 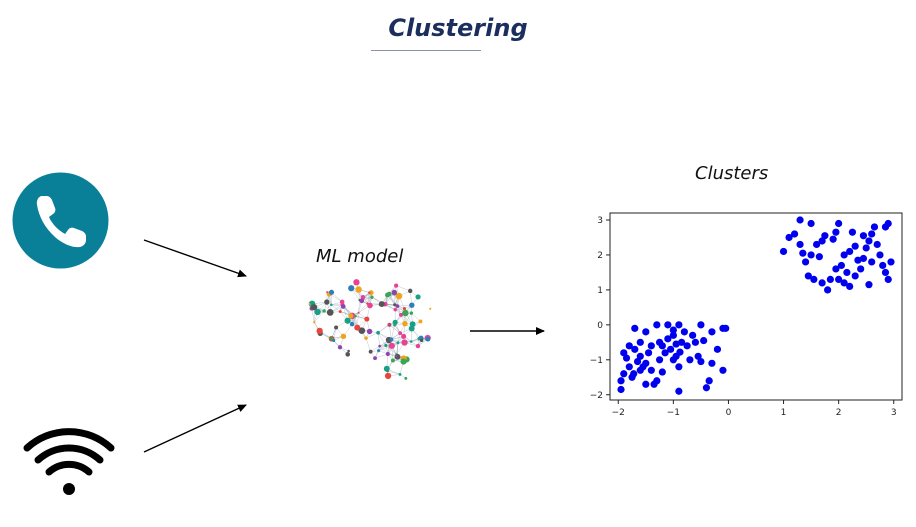 I want to click on y-tick-label: −1, so click(x=596, y=361).